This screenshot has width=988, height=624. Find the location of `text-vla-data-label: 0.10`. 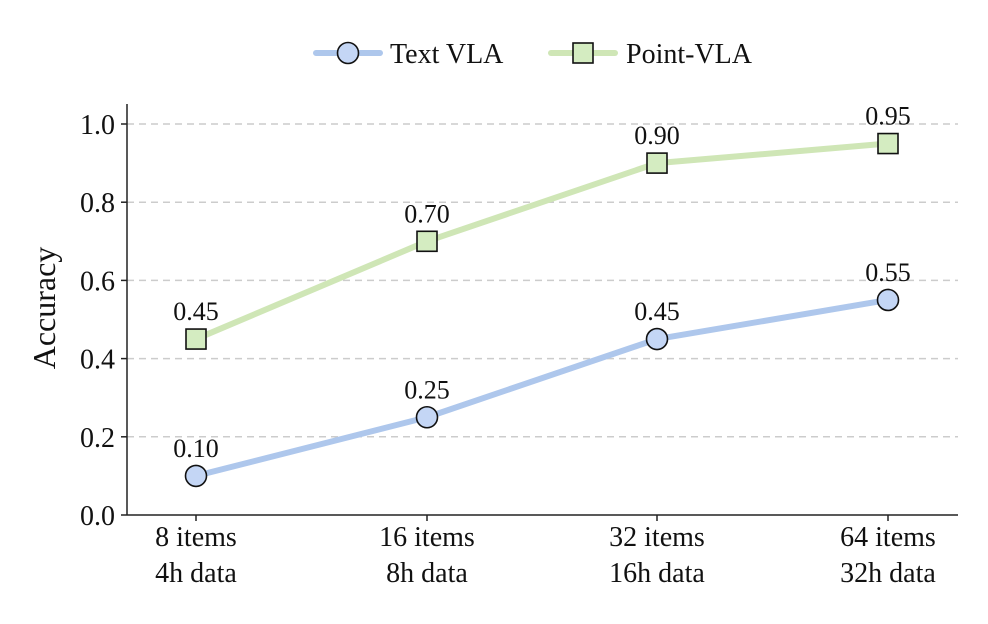

text-vla-data-label: 0.10 is located at coordinates (196, 448).